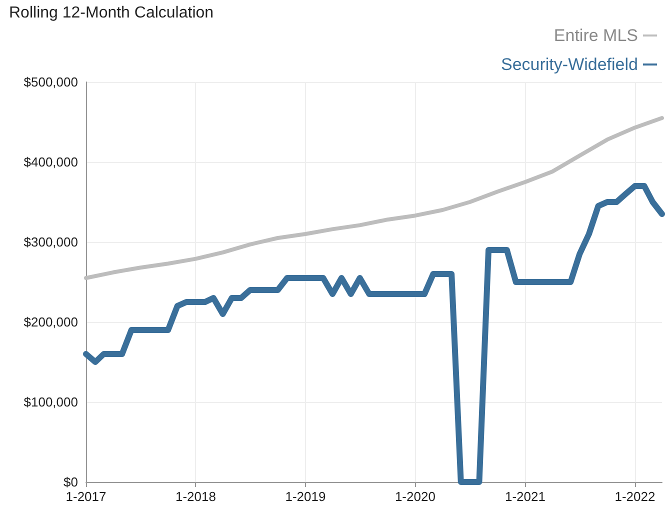  What do you see at coordinates (525, 496) in the screenshot?
I see `x-tick-label: 1-2021` at bounding box center [525, 496].